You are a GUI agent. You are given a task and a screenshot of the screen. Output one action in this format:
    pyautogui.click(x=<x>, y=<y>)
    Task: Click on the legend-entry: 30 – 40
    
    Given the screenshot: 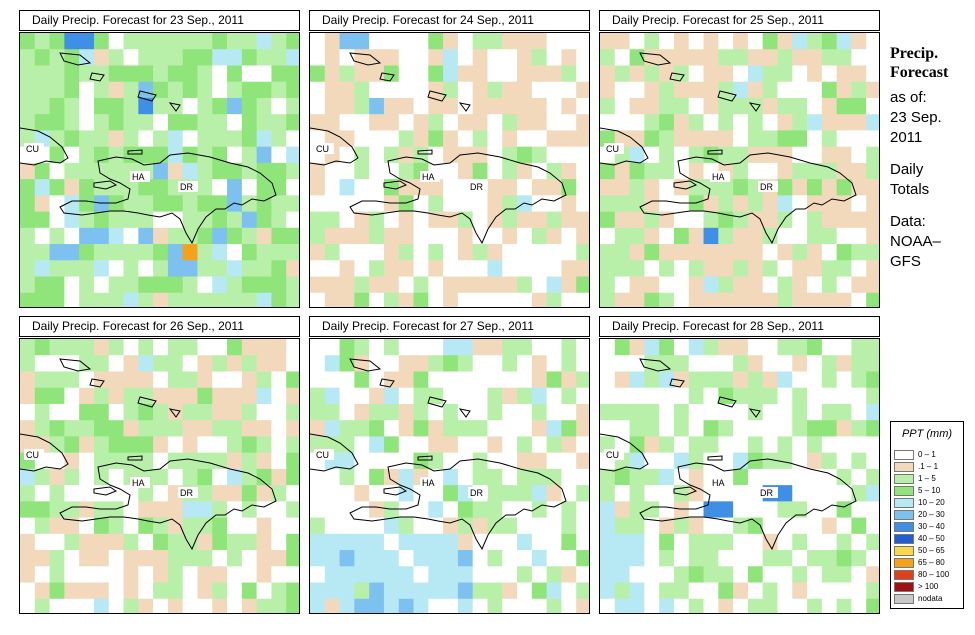 What is the action you would take?
    pyautogui.click(x=929, y=527)
    